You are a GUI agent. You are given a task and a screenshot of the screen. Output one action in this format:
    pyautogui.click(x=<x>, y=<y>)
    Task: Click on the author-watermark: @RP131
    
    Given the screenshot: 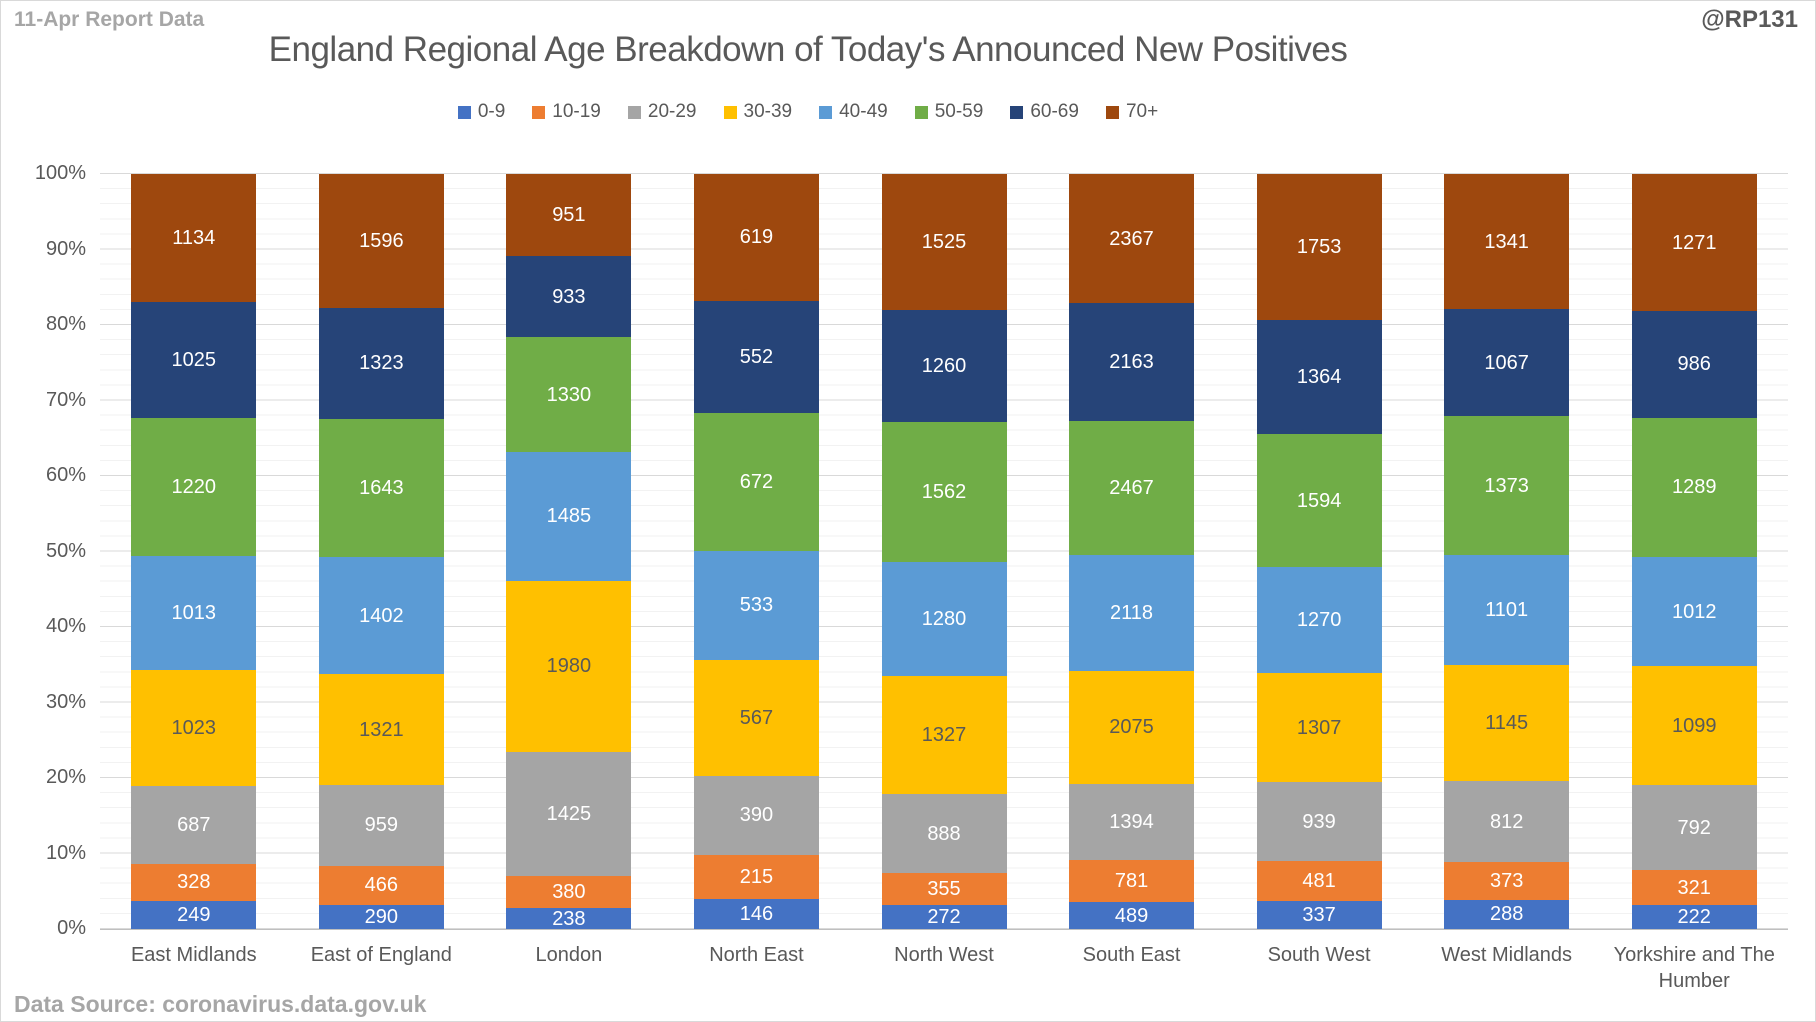 What is the action you would take?
    pyautogui.click(x=1749, y=19)
    